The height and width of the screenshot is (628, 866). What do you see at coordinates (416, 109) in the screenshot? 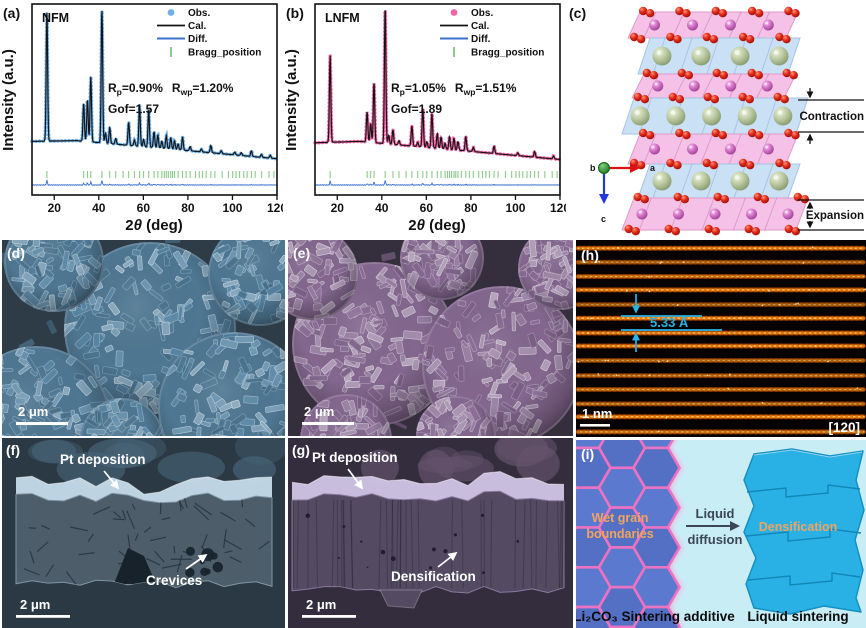
I see `gof-text: Gof=1.89` at bounding box center [416, 109].